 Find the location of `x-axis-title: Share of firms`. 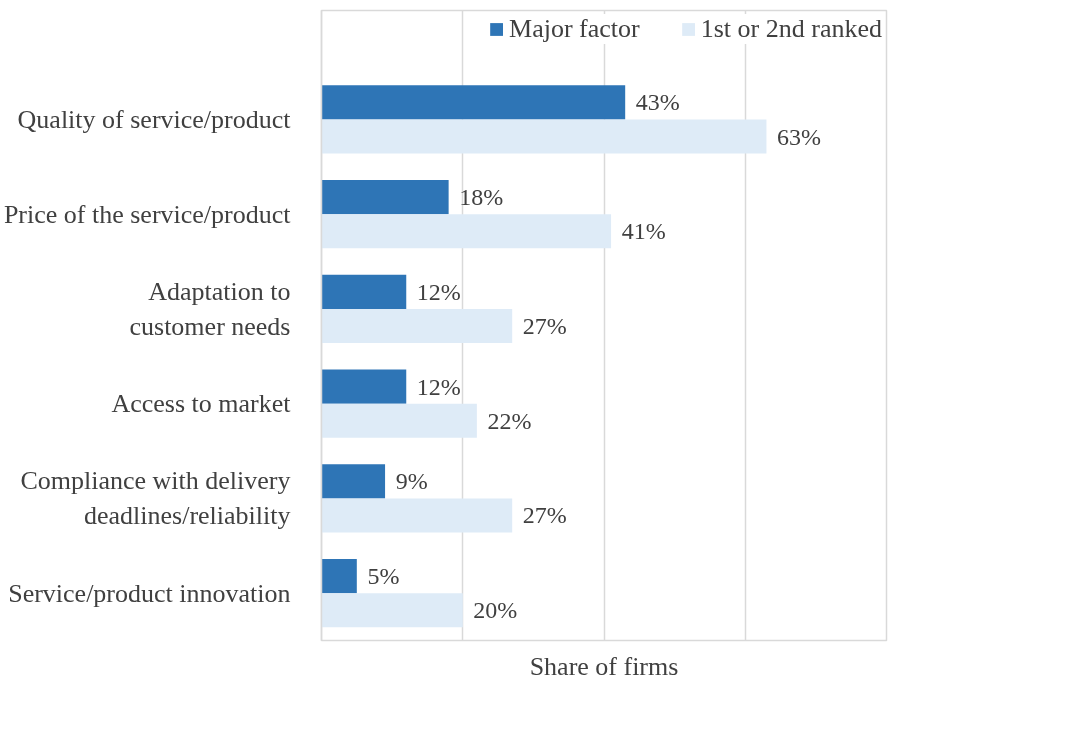

x-axis-title: Share of firms is located at coordinates (604, 666).